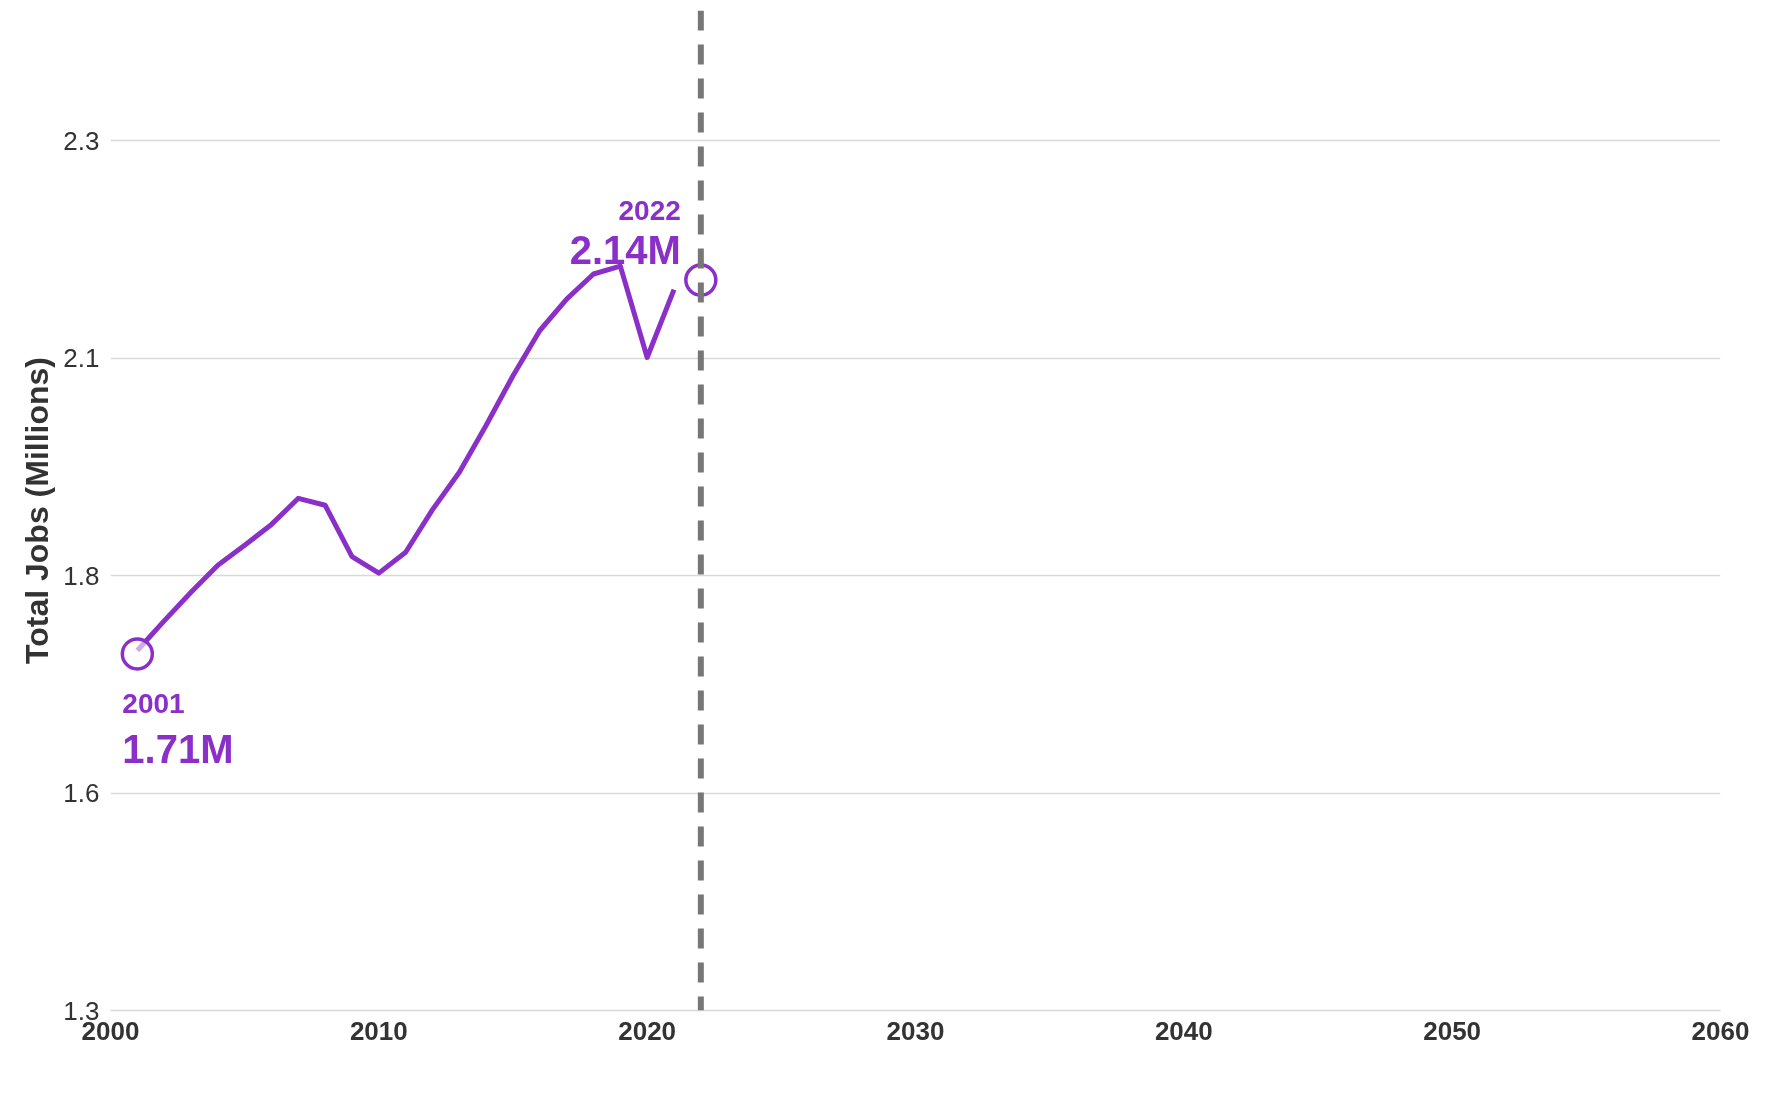  What do you see at coordinates (153, 704) in the screenshot?
I see `annotation: 2001` at bounding box center [153, 704].